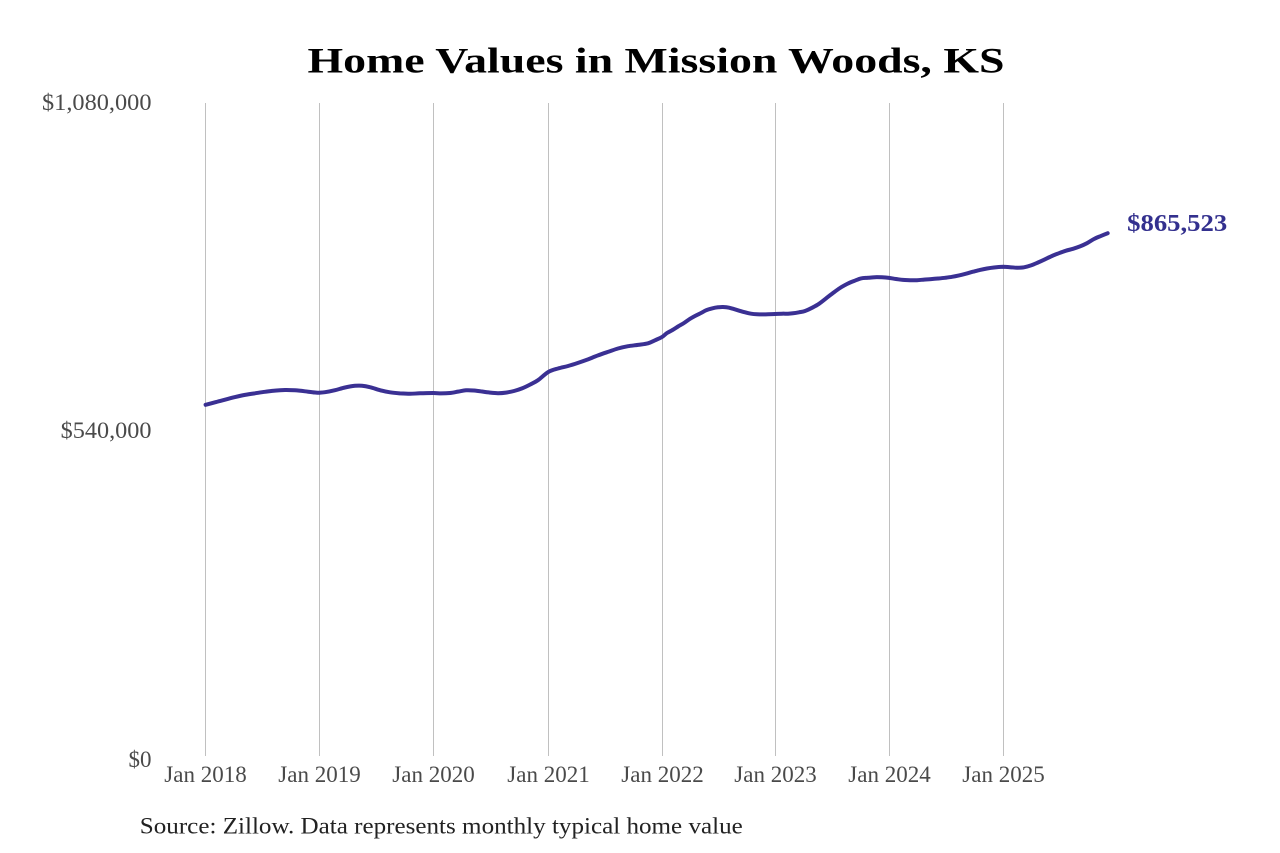 This screenshot has width=1280, height=853. Describe the element at coordinates (1003, 774) in the screenshot. I see `svg-text: Jan 2025` at that location.